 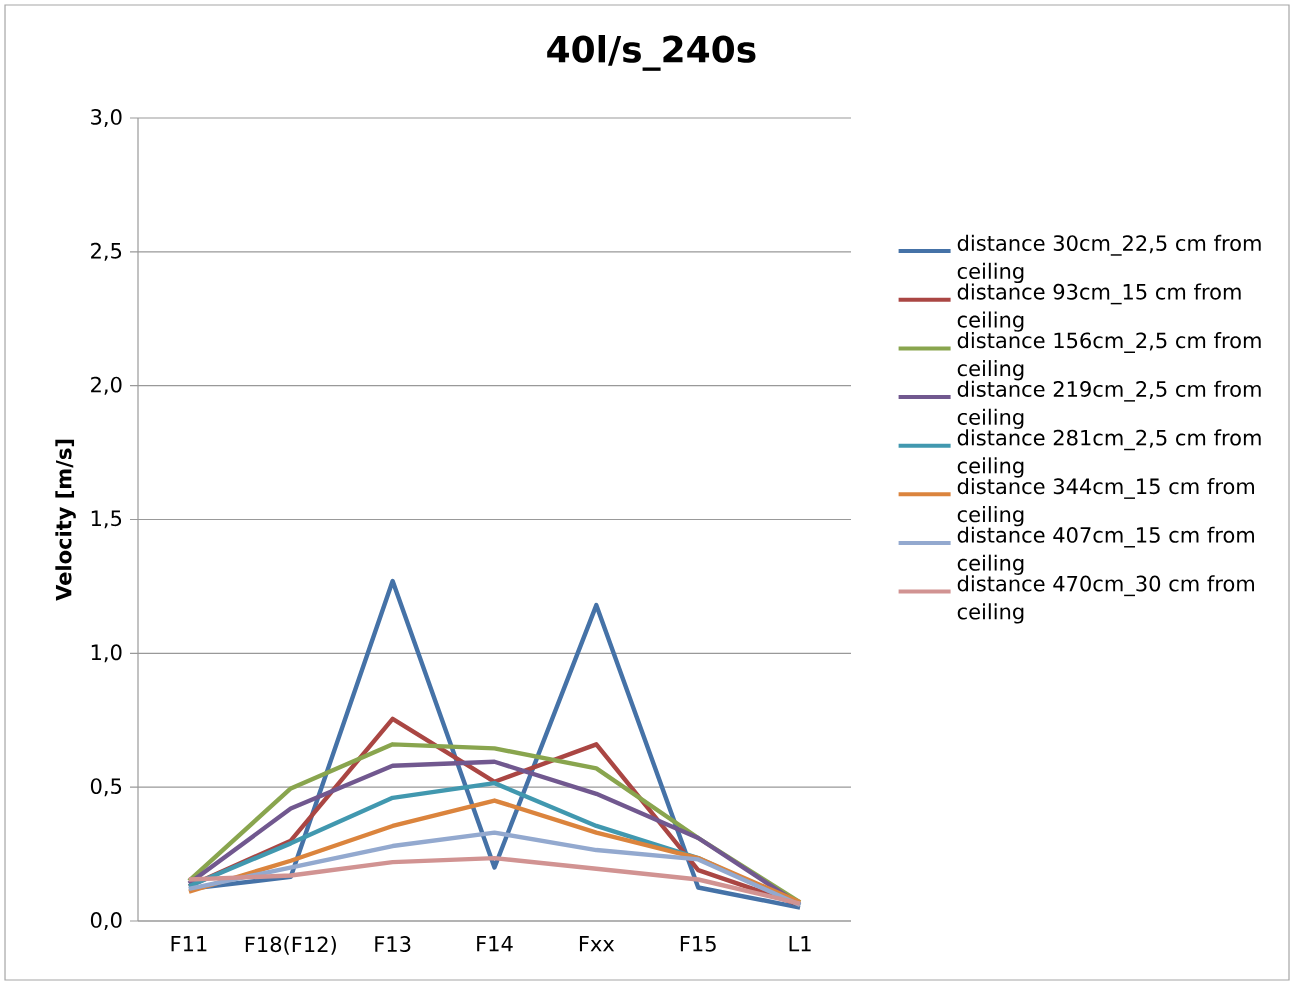 I want to click on legend-label: distance 219cm_2,5 cm from ceiling, so click(x=1109, y=405).